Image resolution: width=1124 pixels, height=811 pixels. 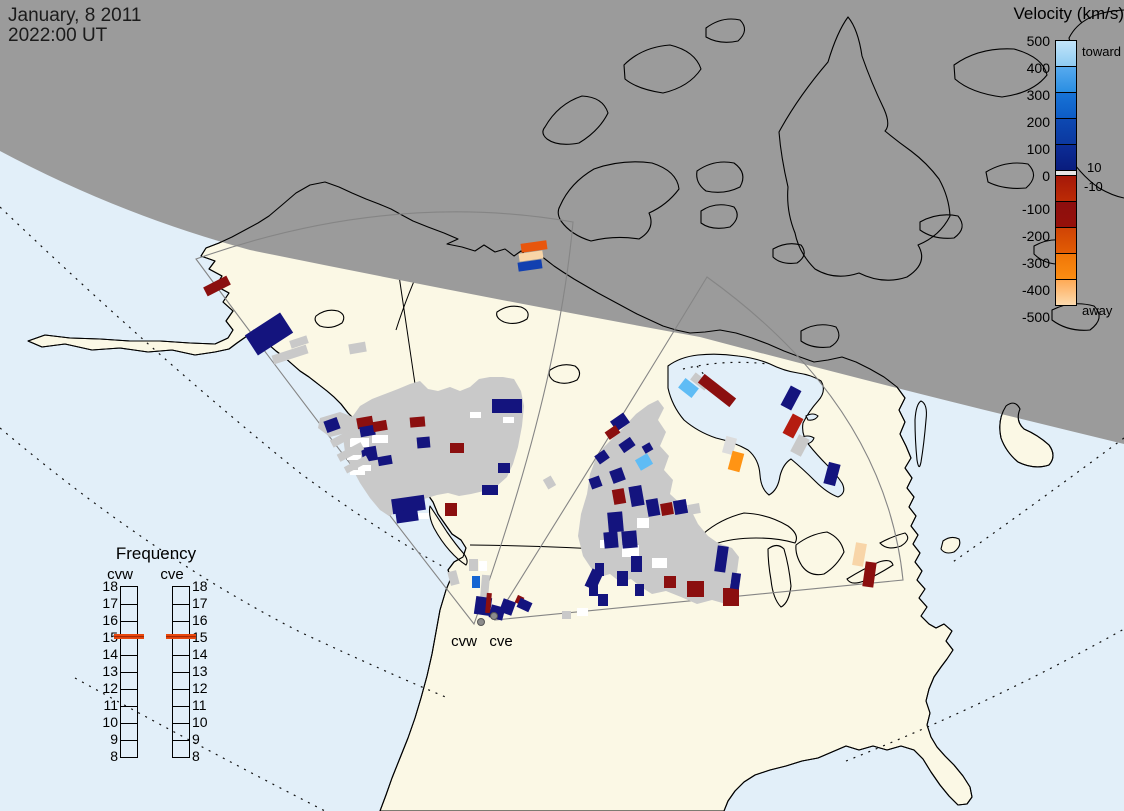 What do you see at coordinates (1038, 41) in the screenshot?
I see `velocity-tick-label: 500` at bounding box center [1038, 41].